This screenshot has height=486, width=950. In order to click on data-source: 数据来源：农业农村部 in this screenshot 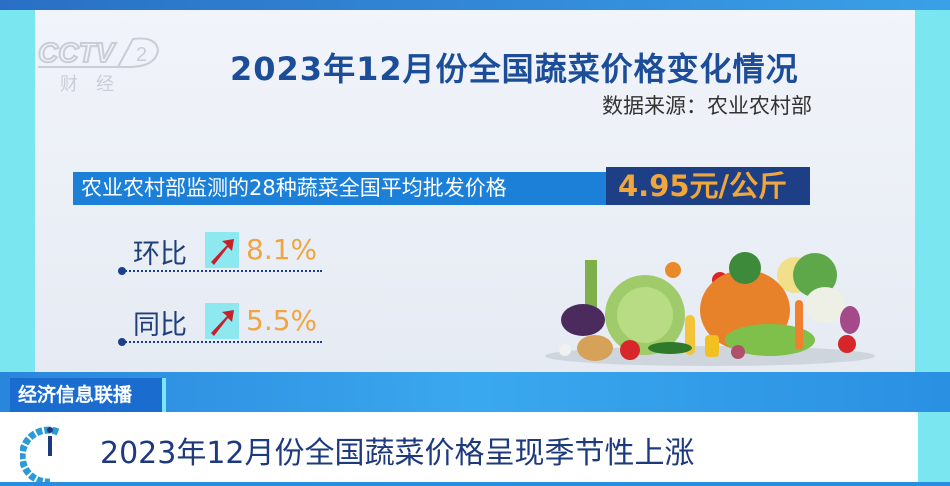, I will do `click(707, 106)`.